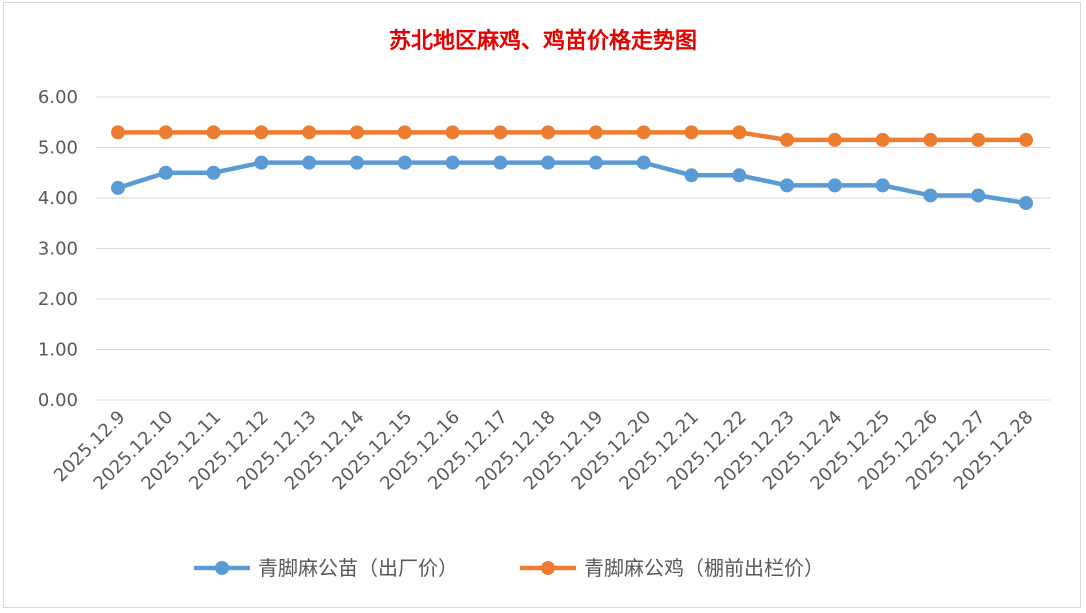  Describe the element at coordinates (58, 350) in the screenshot. I see `y-tick-label: 1.00` at that location.